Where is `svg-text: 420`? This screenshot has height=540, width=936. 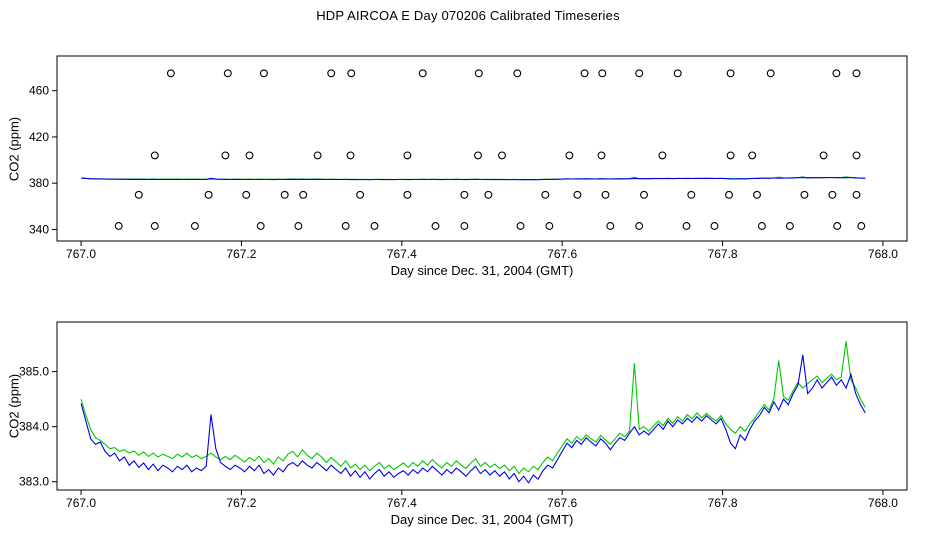
svg-text: 420 is located at coordinates (39, 137).